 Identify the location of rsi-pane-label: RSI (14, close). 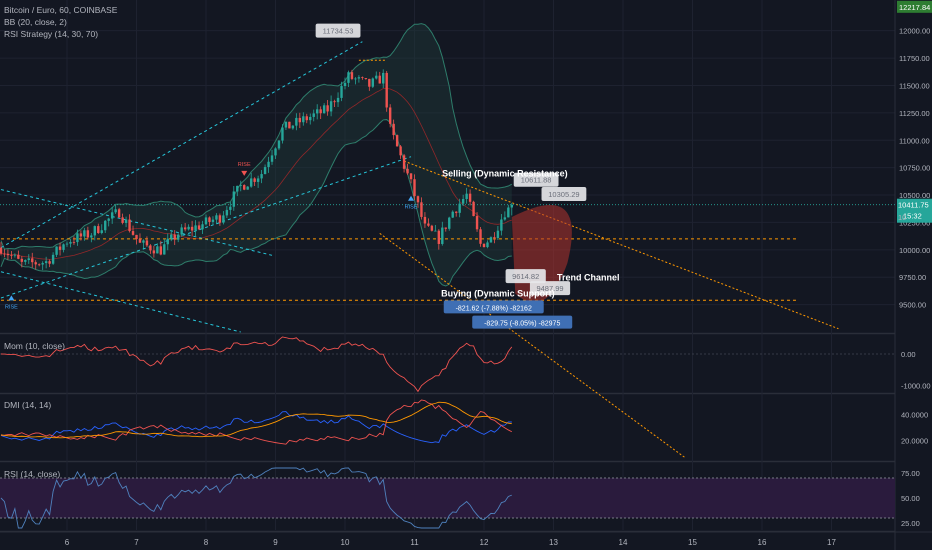
(32, 474).